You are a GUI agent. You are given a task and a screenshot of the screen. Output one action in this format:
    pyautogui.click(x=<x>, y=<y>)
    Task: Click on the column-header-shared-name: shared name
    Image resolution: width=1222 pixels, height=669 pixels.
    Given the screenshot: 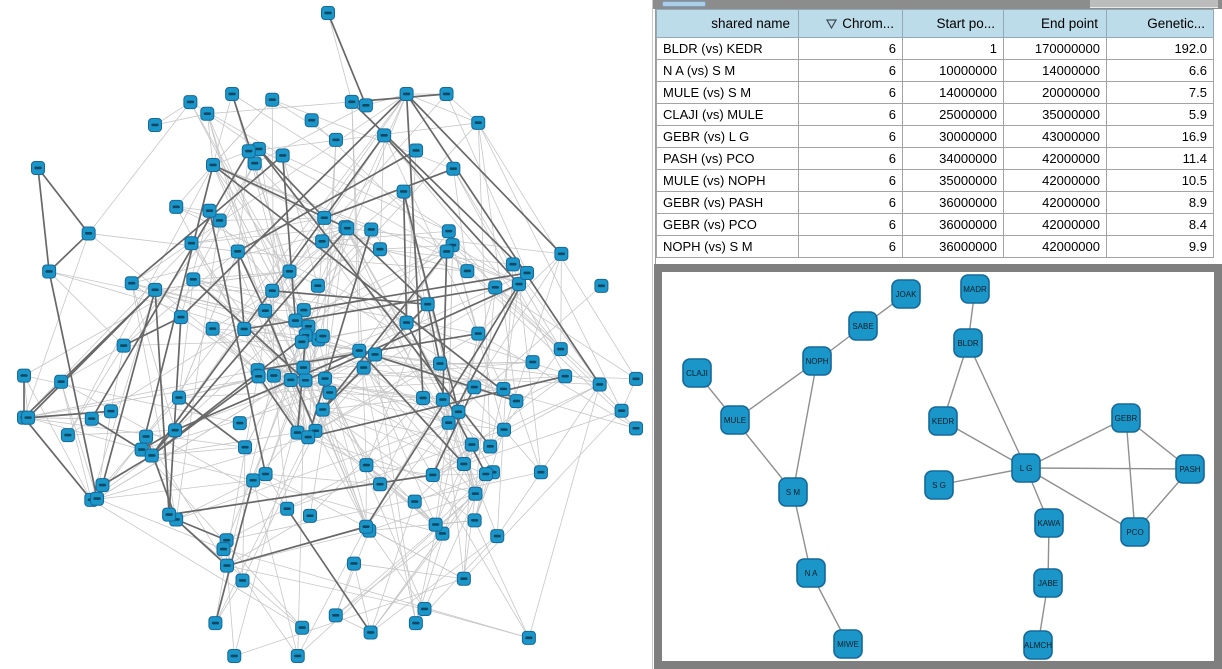 What is the action you would take?
    pyautogui.click(x=727, y=23)
    